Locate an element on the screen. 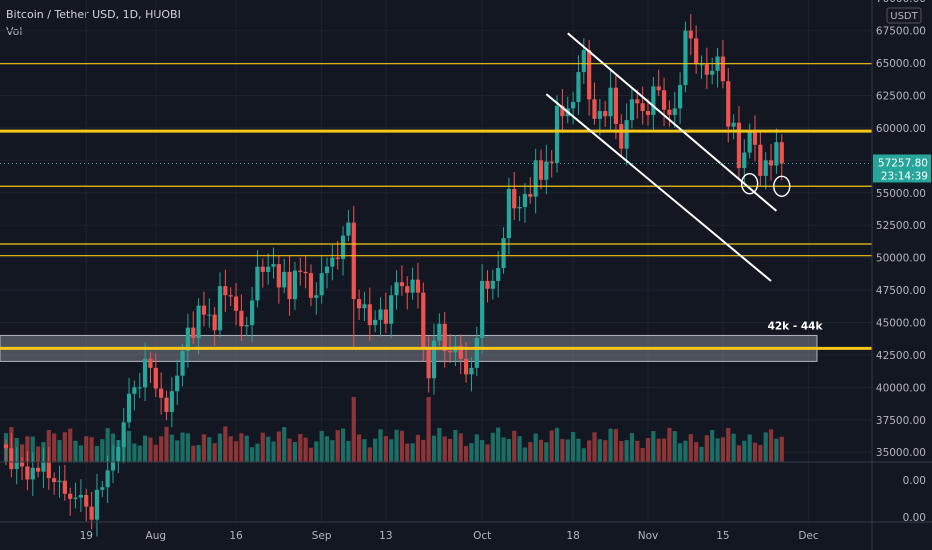  currency-label: USDT is located at coordinates (904, 16).